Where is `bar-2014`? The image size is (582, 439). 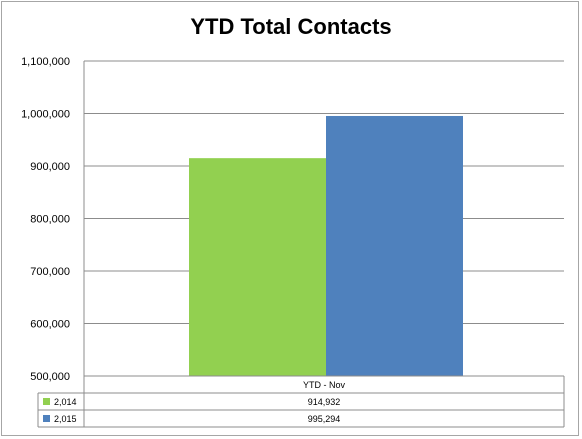
bar-2014 is located at coordinates (257, 267).